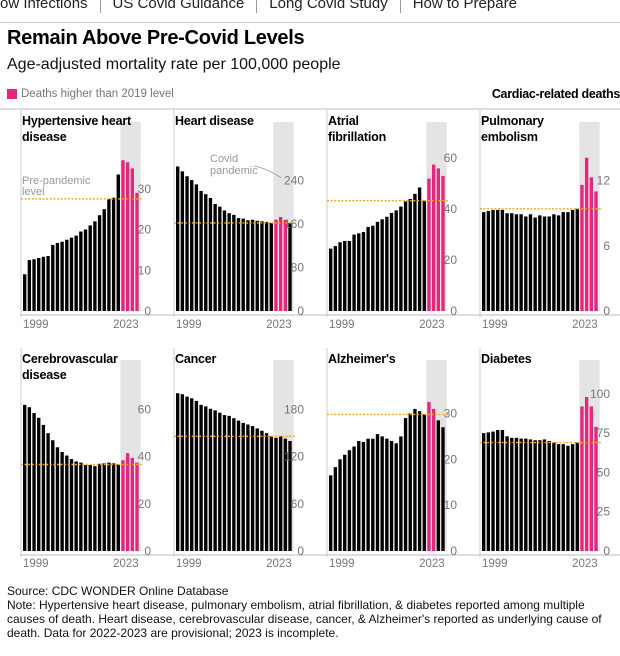 The image size is (620, 656). Describe the element at coordinates (279, 564) in the screenshot. I see `x-tick-label: 2023` at that location.